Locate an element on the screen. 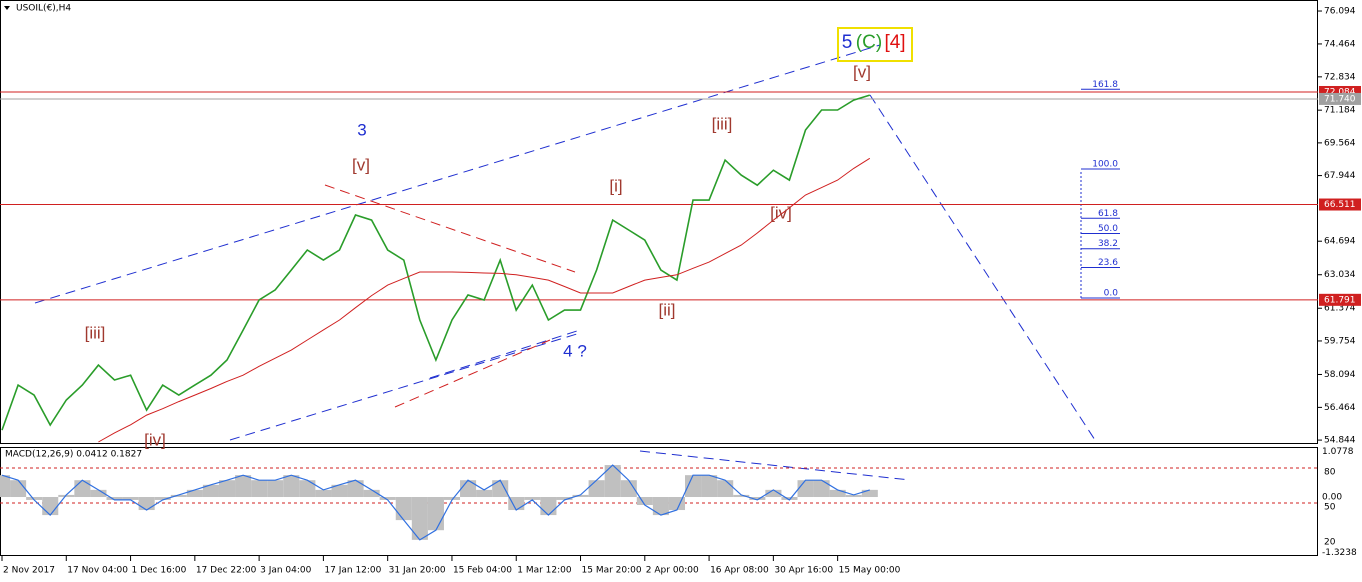 This screenshot has width=1362, height=582. x-tick-label: 15 Mar 20:00 is located at coordinates (612, 571).